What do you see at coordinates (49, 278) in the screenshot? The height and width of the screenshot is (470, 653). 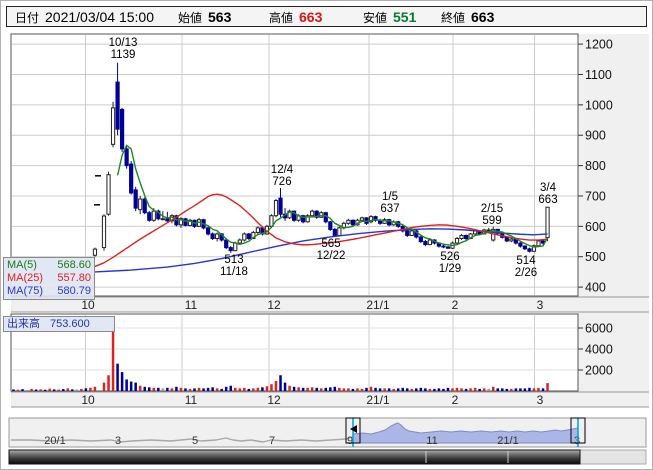 I see `ma-legend: MA(5) 568.60 MA(25) 557.80 MA(75) 580.79` at bounding box center [49, 278].